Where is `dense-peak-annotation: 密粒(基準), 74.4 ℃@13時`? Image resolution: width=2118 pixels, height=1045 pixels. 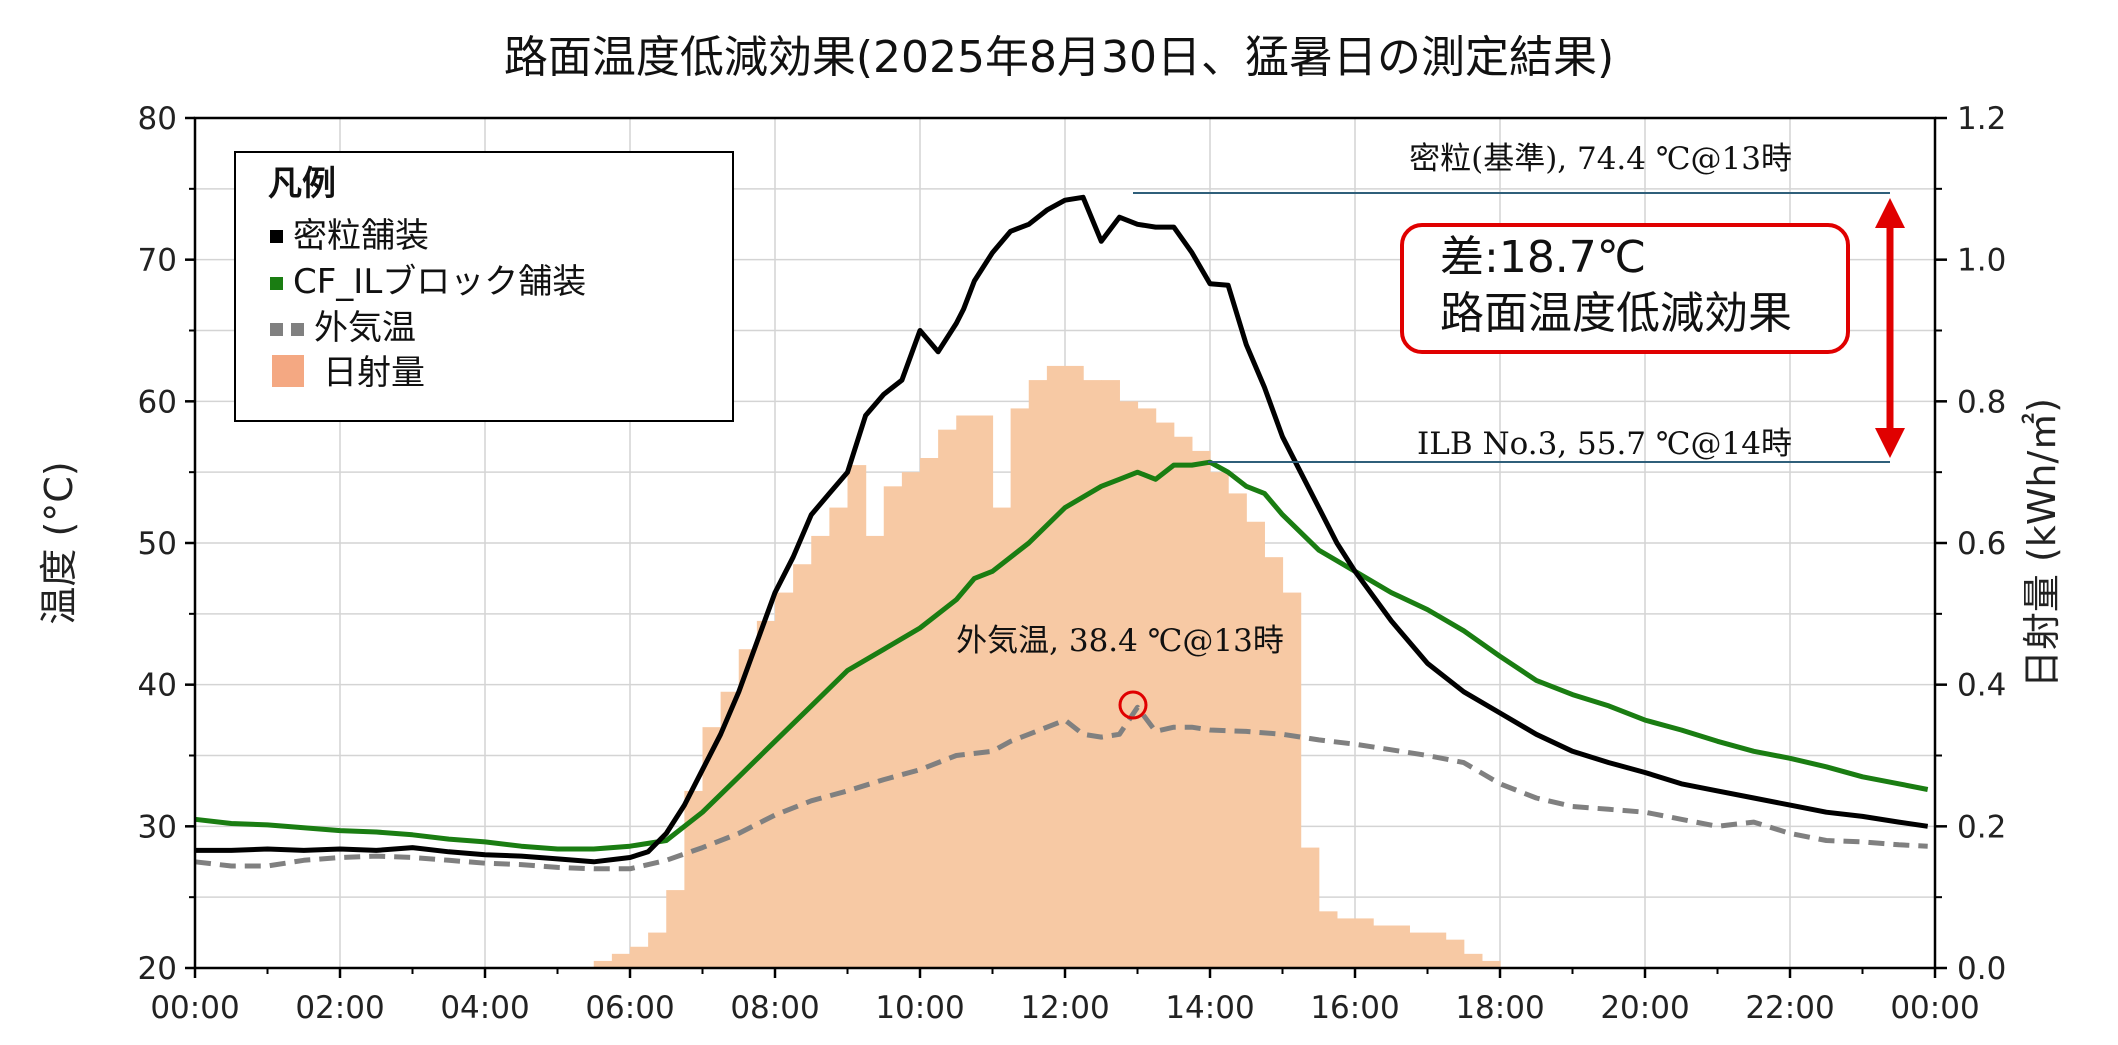
dense-peak-annotation: 密粒(基準), 74.4 ℃@13時 is located at coordinates (1600, 159).